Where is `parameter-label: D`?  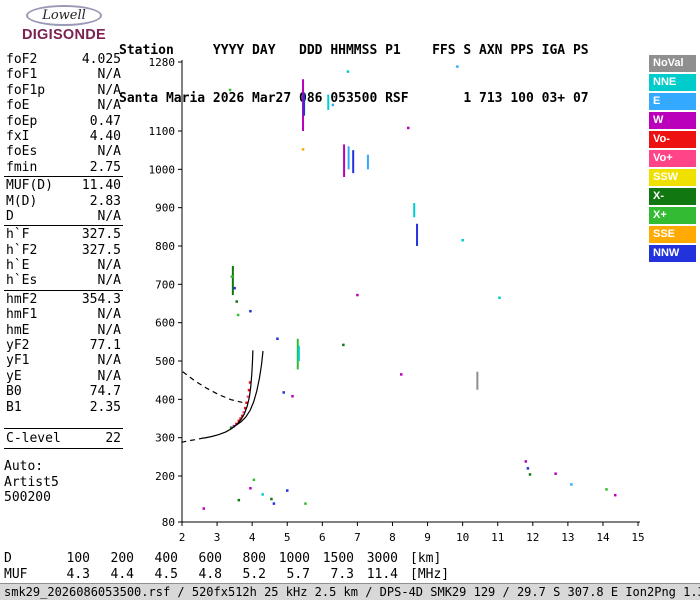
parameter-label: D is located at coordinates (10, 216).